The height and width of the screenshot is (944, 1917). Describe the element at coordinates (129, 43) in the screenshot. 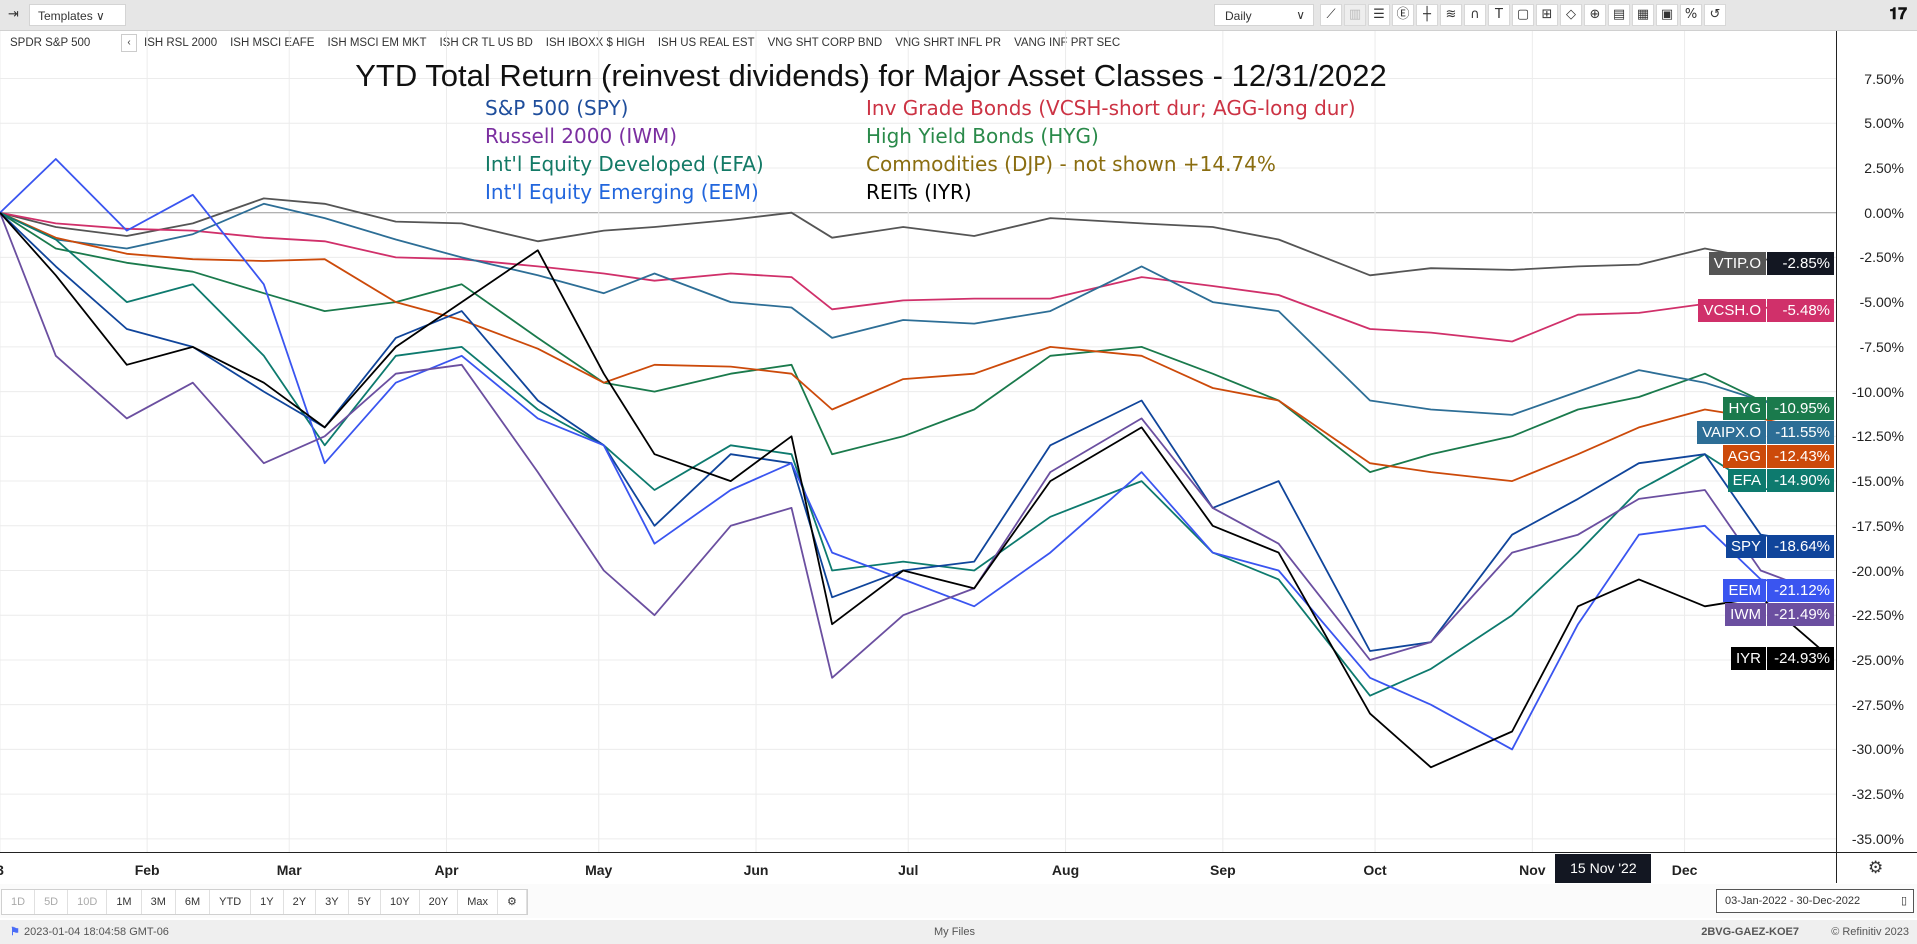

I see `tabs-scroll-left-button: ‹` at that location.